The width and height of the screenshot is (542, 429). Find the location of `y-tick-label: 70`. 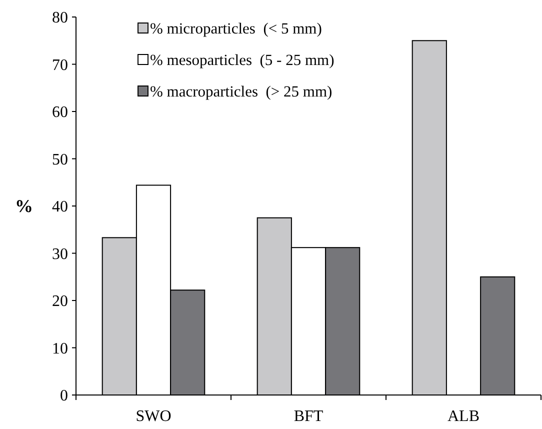

y-tick-label: 70 is located at coordinates (60, 65).